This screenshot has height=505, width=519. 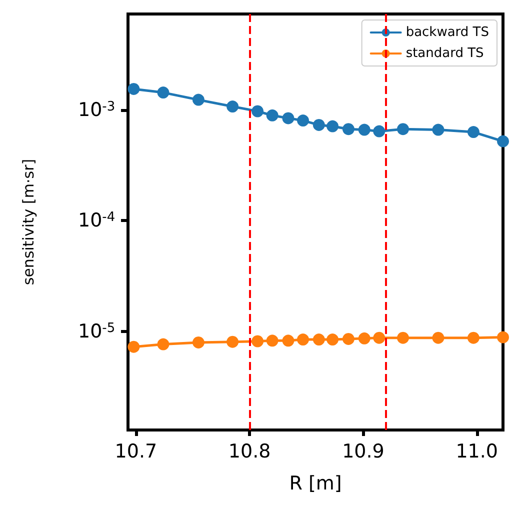 What do you see at coordinates (136, 451) in the screenshot?
I see `x-tick-label: 10.7` at bounding box center [136, 451].